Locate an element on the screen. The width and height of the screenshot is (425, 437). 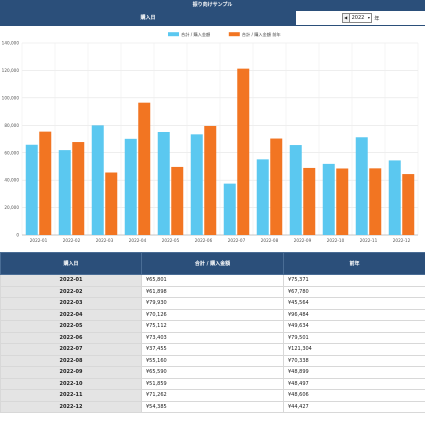
column-header-date: 購入日 is located at coordinates (71, 263).